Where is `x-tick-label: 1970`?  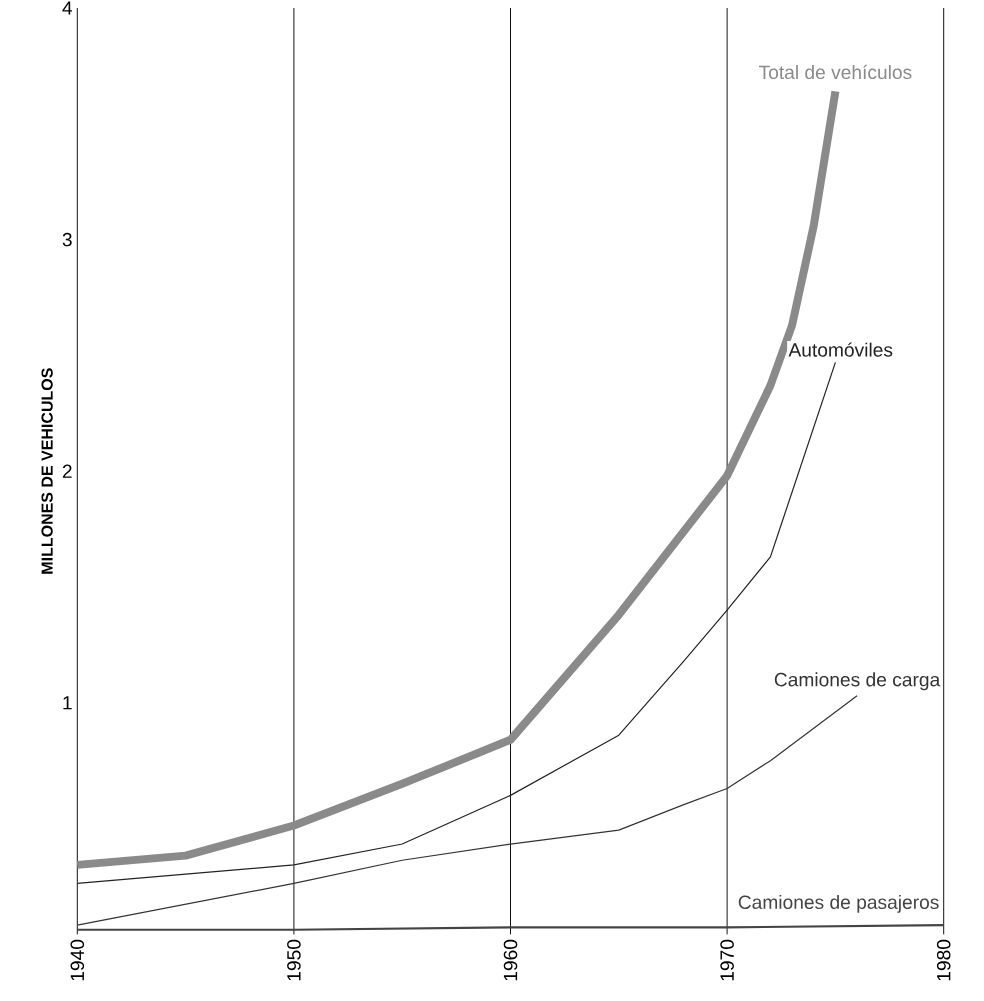 x-tick-label: 1970 is located at coordinates (727, 960).